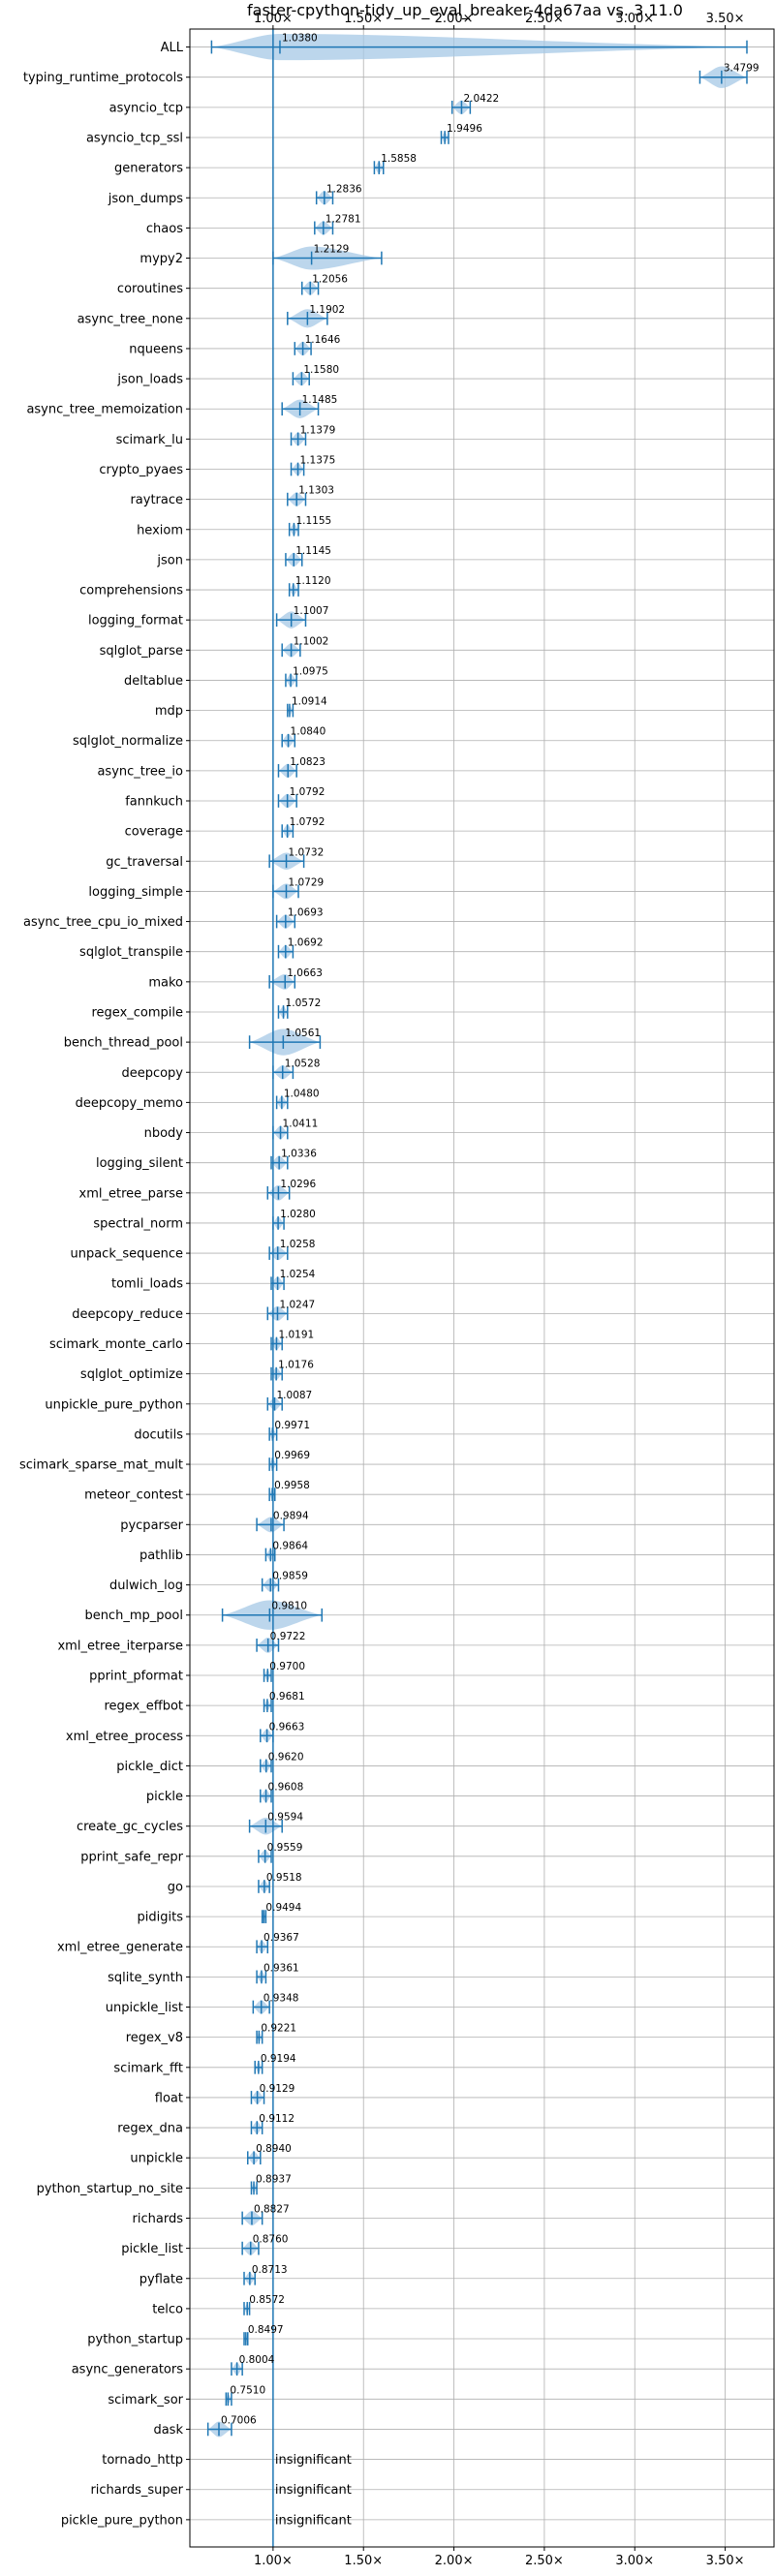  I want to click on benchmark-label: chaos, so click(164, 229).